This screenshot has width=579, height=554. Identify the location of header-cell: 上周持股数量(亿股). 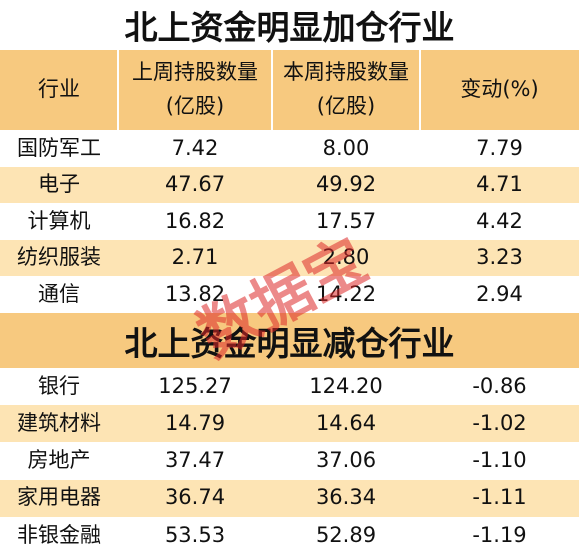
(195, 89).